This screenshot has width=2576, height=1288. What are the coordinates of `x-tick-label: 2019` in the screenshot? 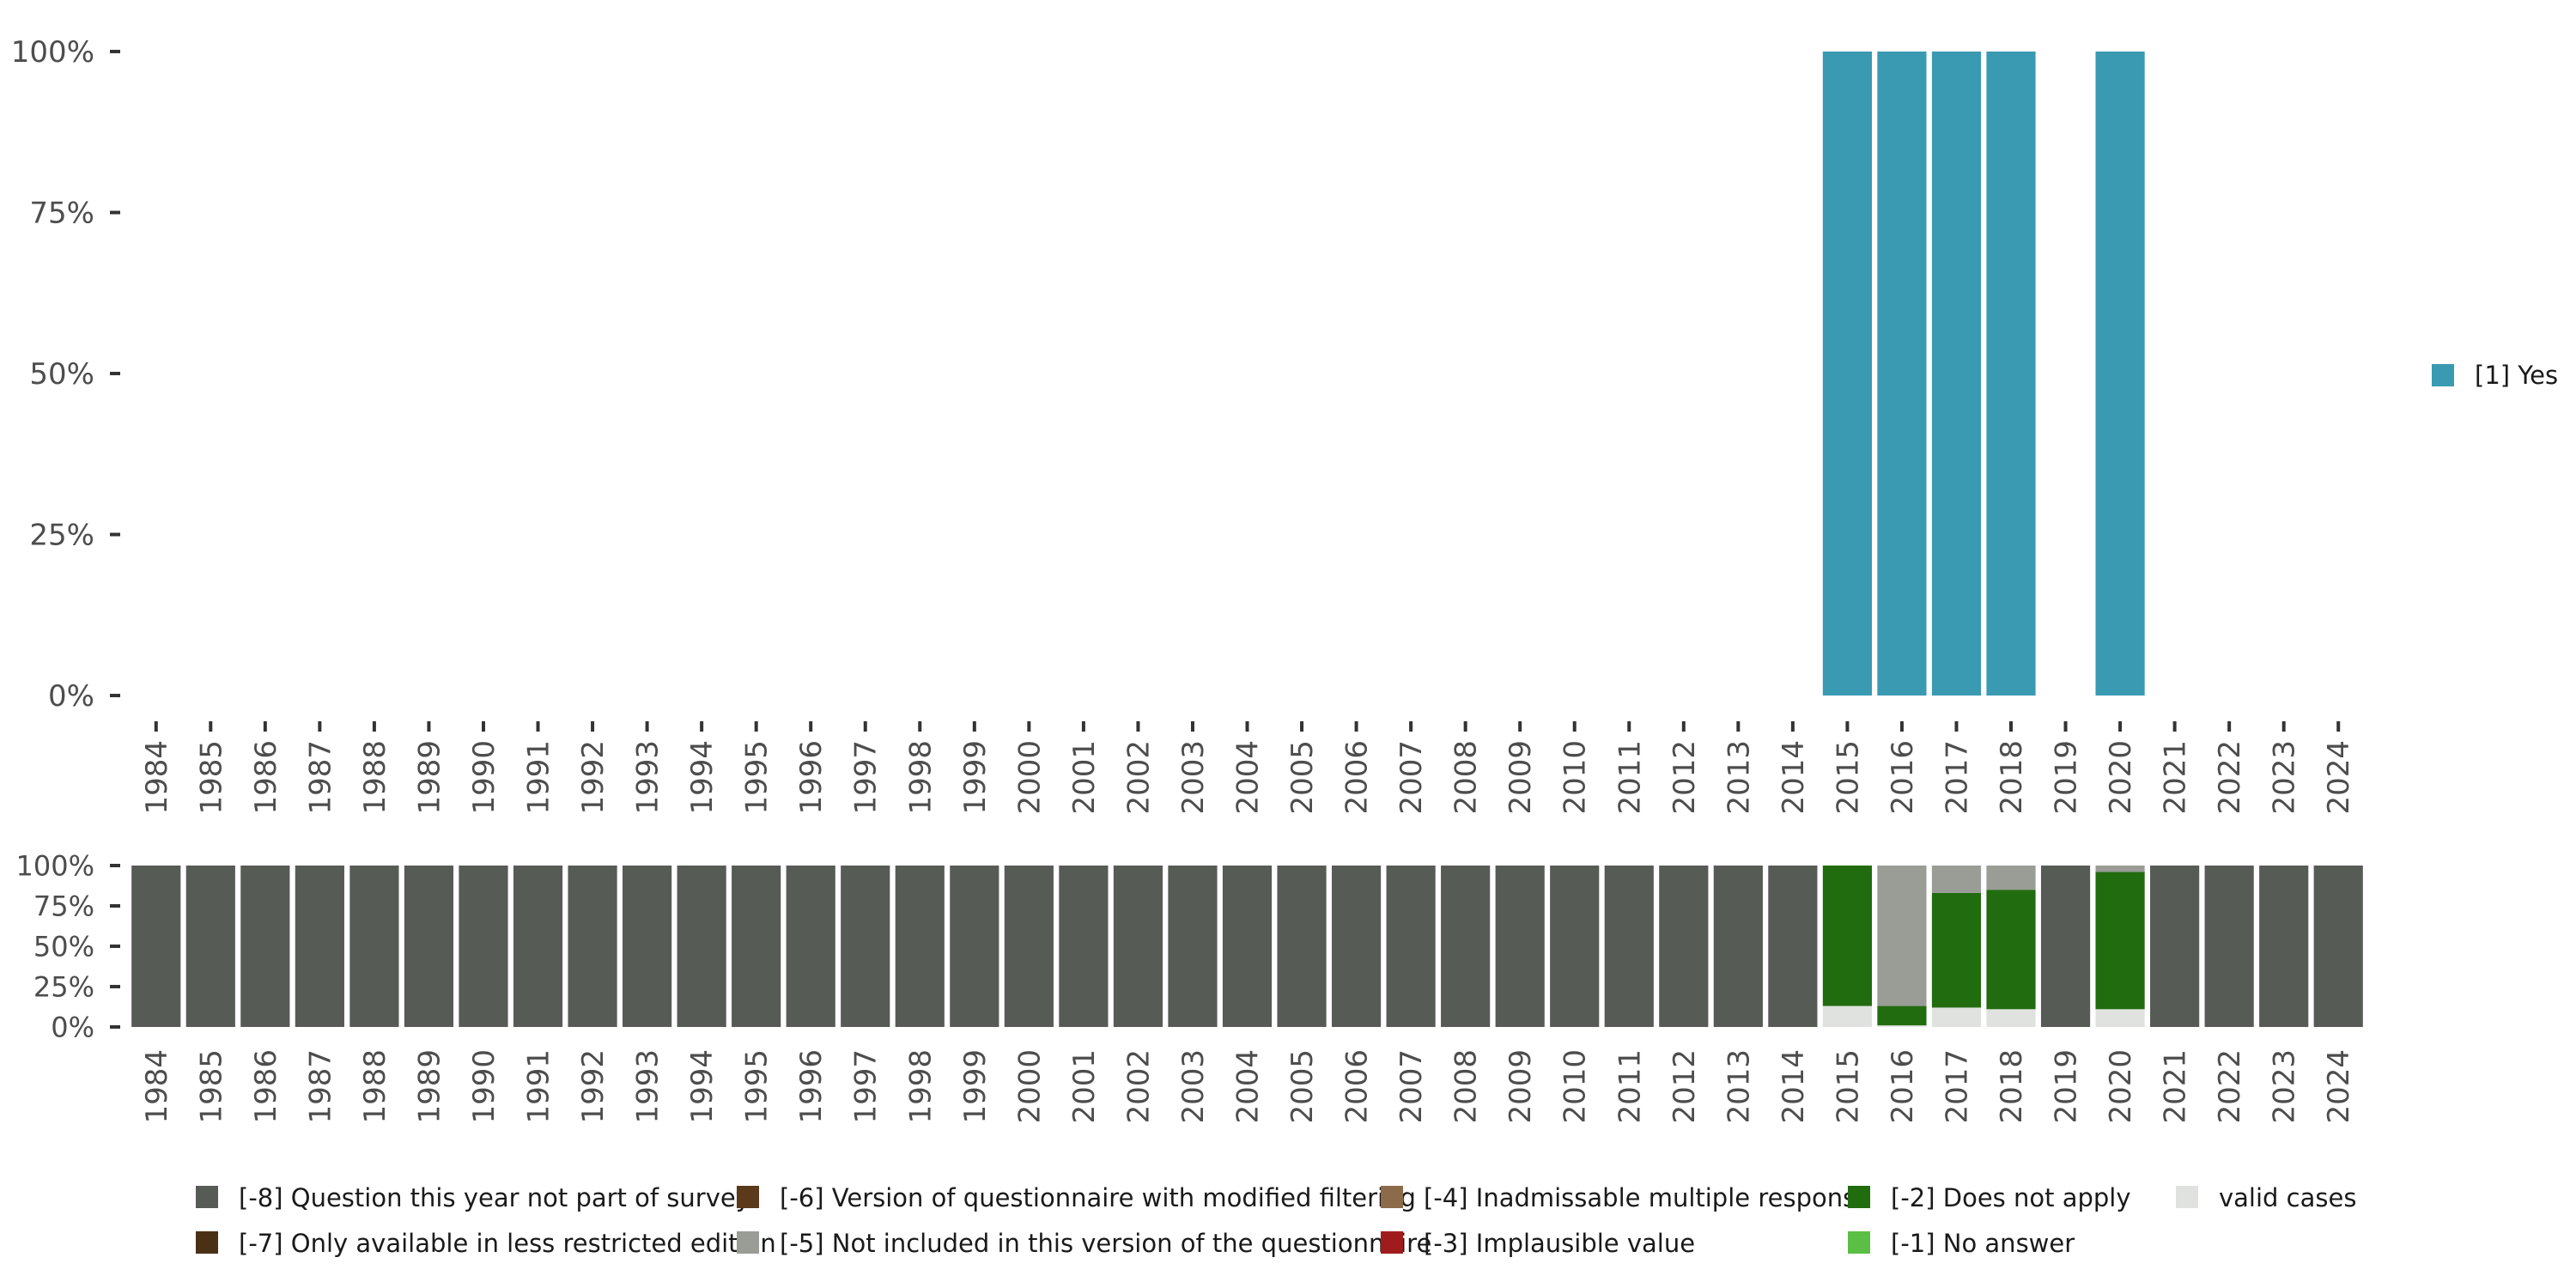 It's located at (2067, 1086).